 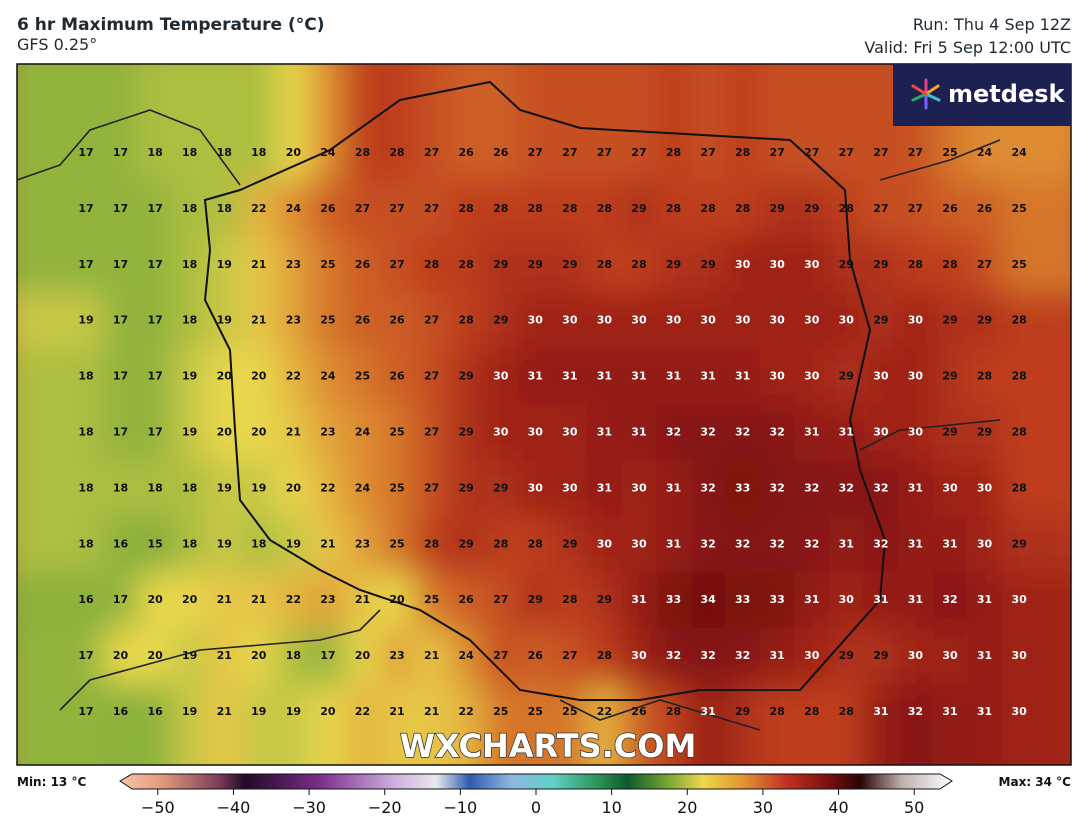 What do you see at coordinates (85, 320) in the screenshot?
I see `temperature-label: 19` at bounding box center [85, 320].